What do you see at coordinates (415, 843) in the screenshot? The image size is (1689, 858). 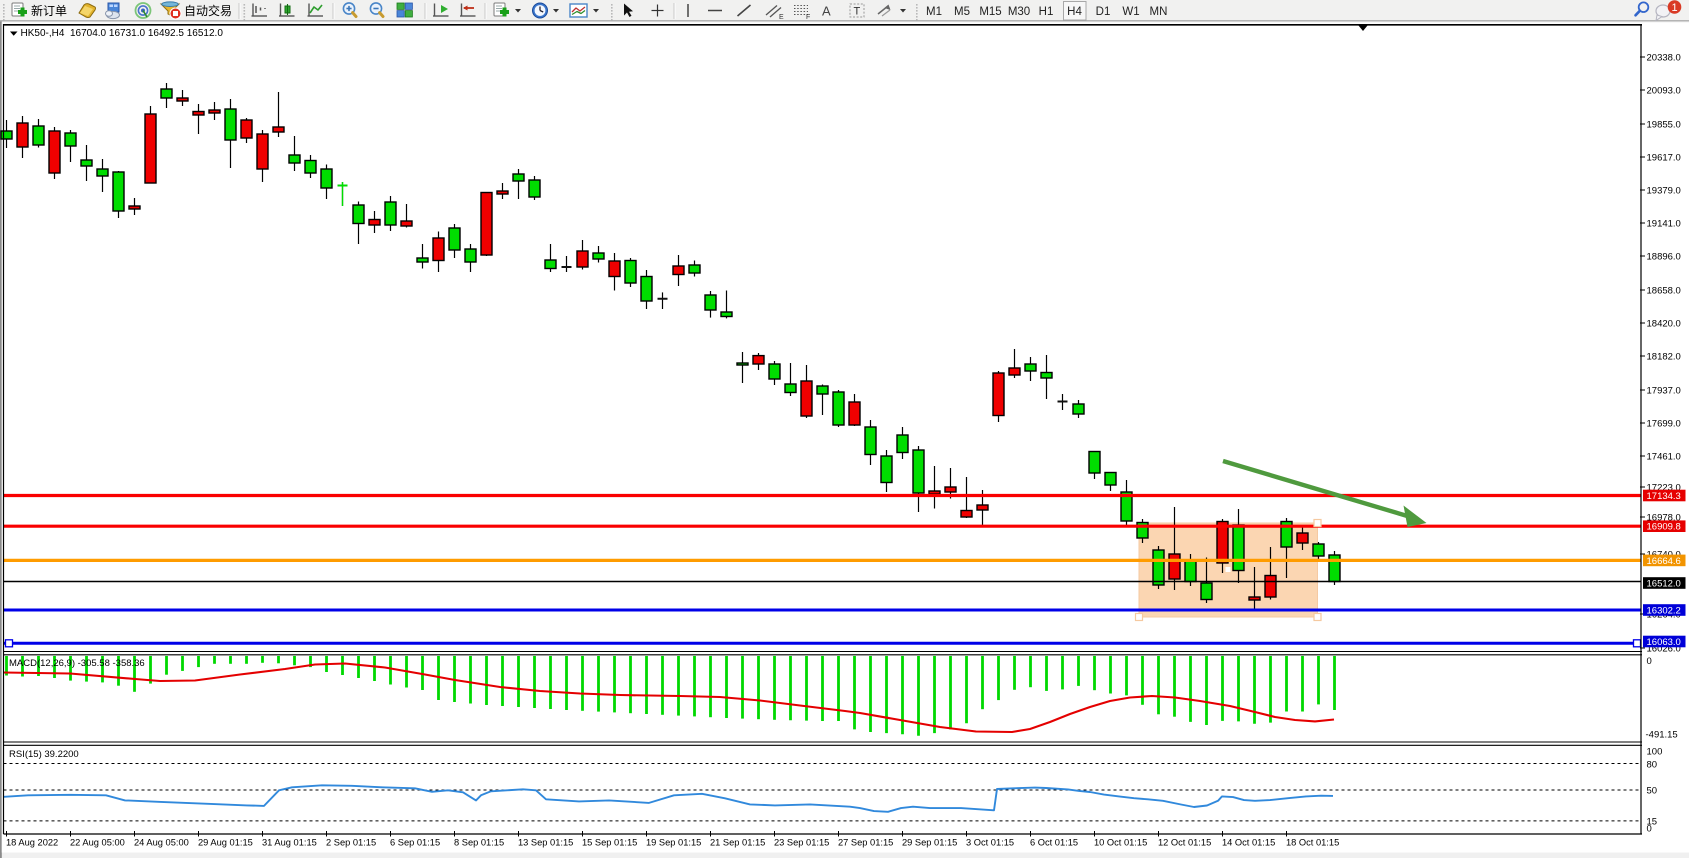 I see `svg-text: 6 Sep 01:15` at bounding box center [415, 843].